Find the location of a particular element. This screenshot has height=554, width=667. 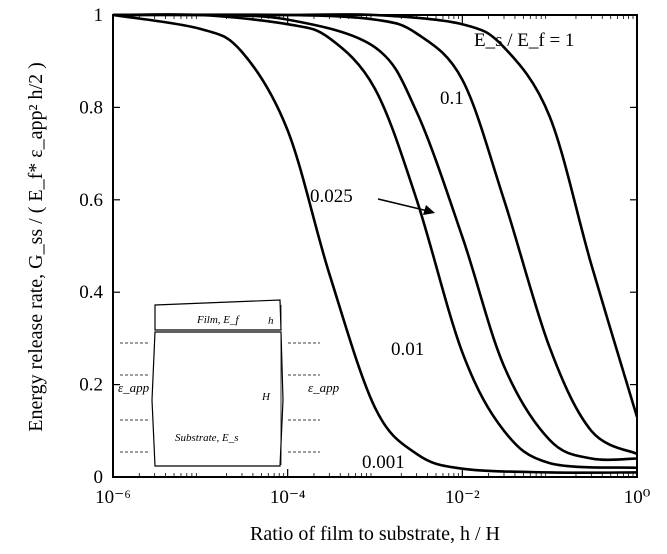

x-axis-label: Ratio of film to substrate, h / H is located at coordinates (375, 534).